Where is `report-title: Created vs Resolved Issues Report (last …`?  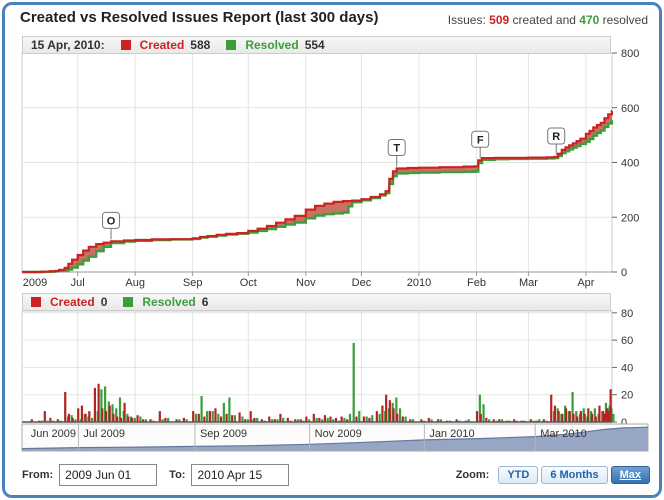 report-title: Created vs Resolved Issues Report (last … is located at coordinates (199, 17).